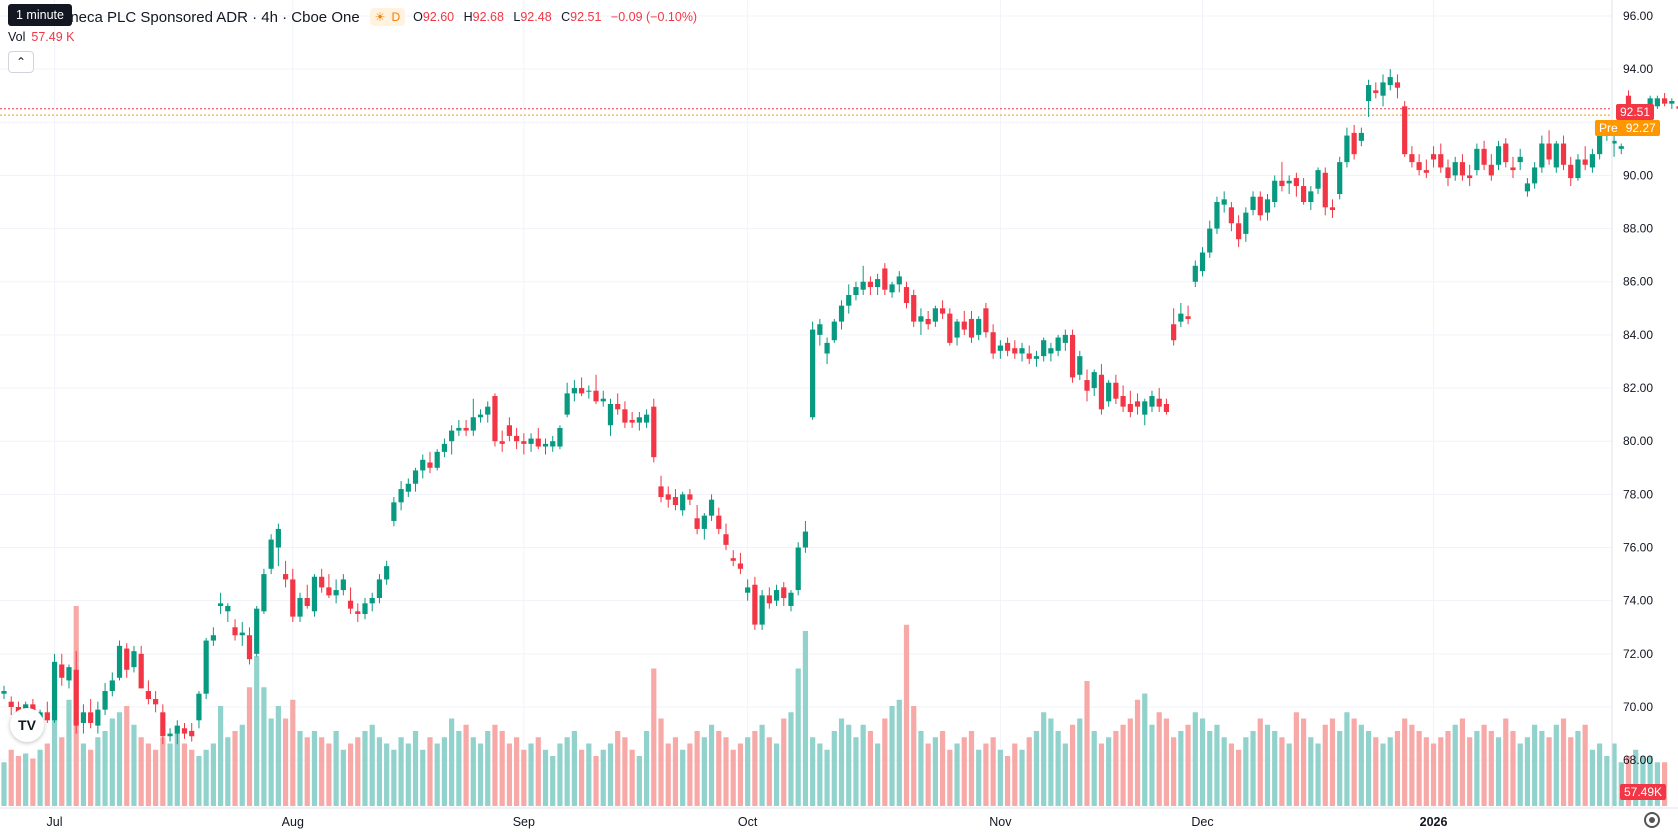 This screenshot has height=835, width=1678. What do you see at coordinates (41, 37) in the screenshot?
I see `volume-legend: Vol 57.49 K` at bounding box center [41, 37].